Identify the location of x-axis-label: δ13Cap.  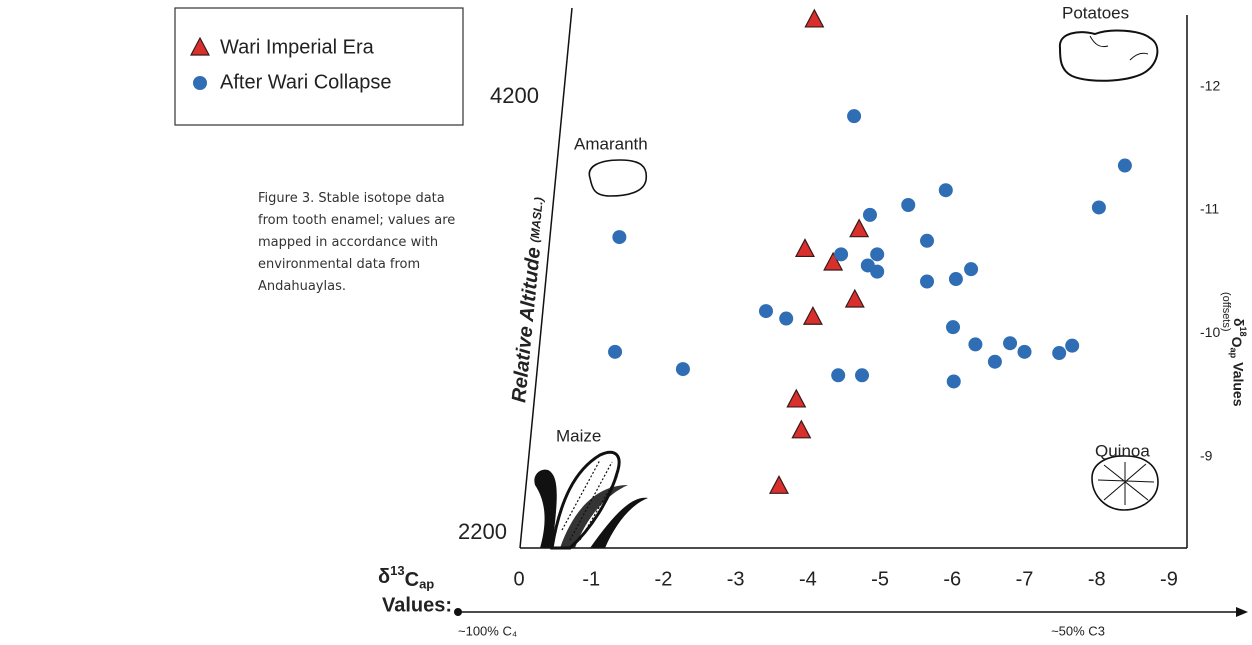
(406, 578).